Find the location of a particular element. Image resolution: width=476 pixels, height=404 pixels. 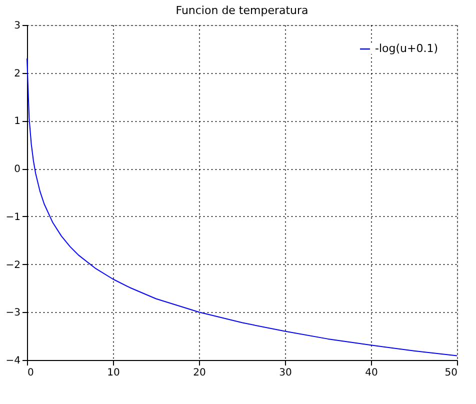

y-tick-label: 3 is located at coordinates (17, 26).